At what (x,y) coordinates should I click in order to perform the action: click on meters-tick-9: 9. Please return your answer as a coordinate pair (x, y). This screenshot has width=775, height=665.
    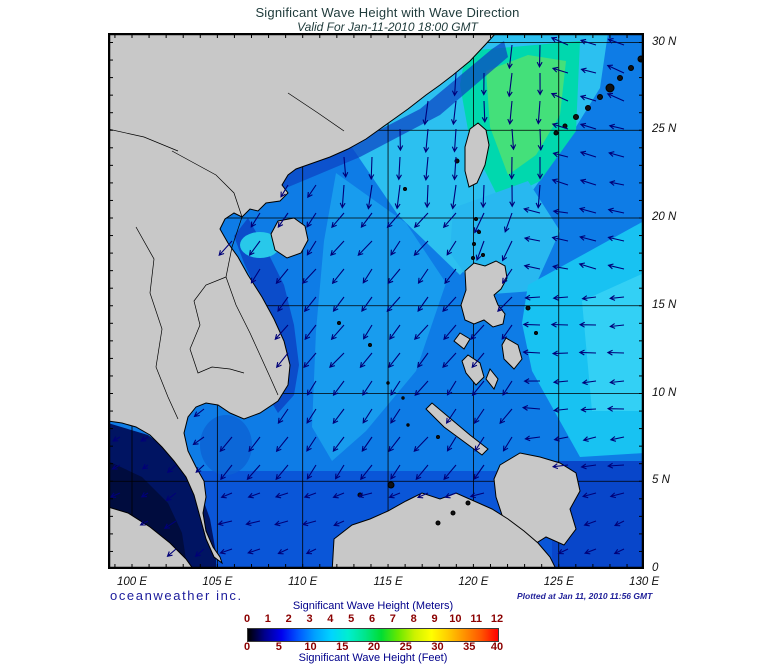
    Looking at the image, I should click on (434, 619).